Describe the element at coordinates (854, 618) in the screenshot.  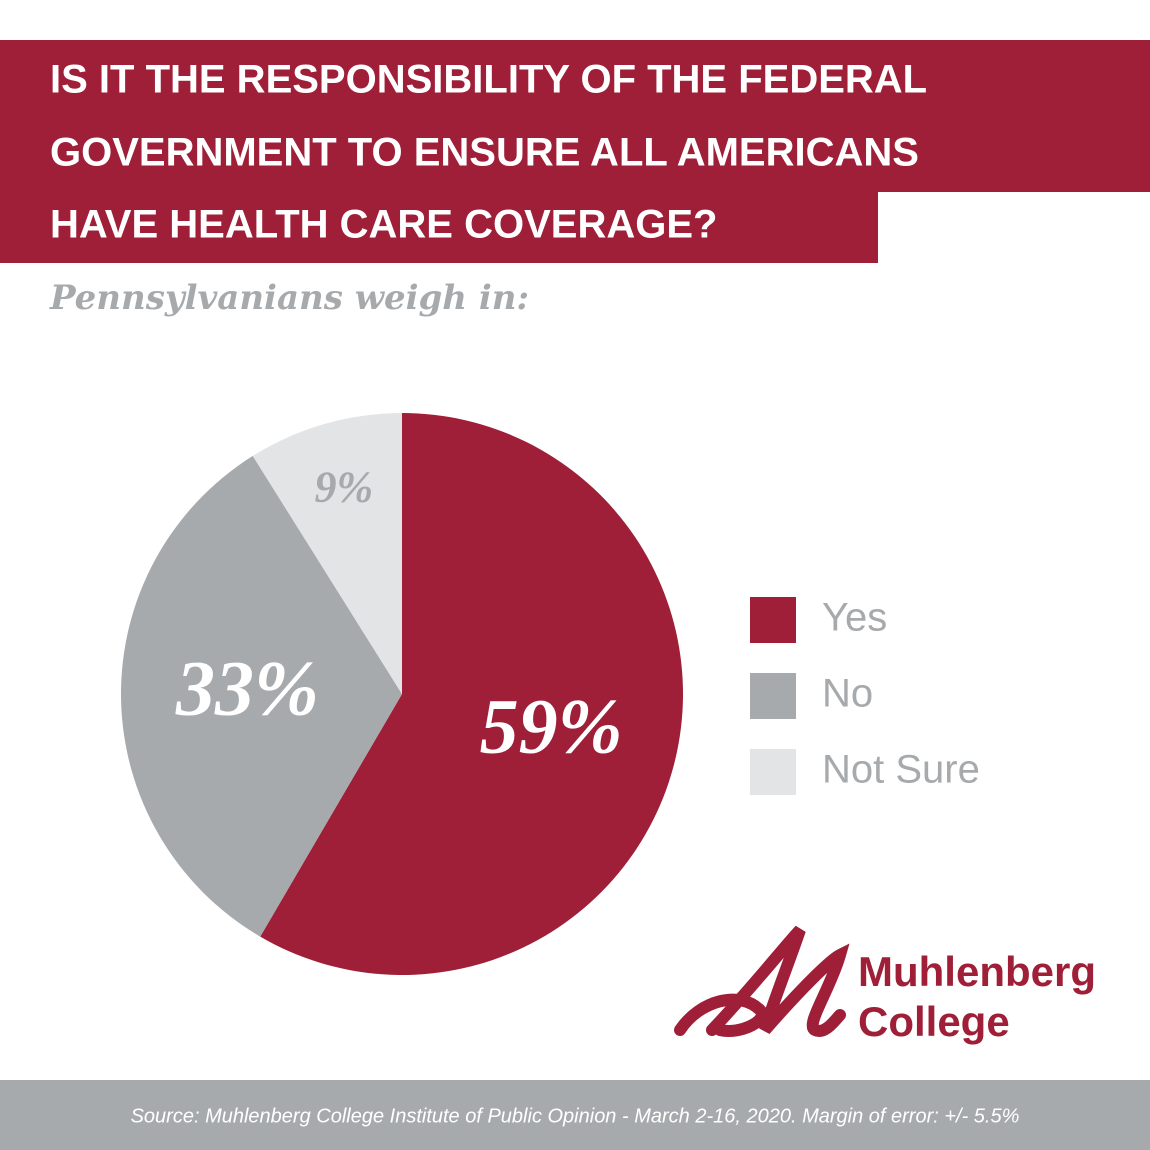
I see `legend-label: Yes` at that location.